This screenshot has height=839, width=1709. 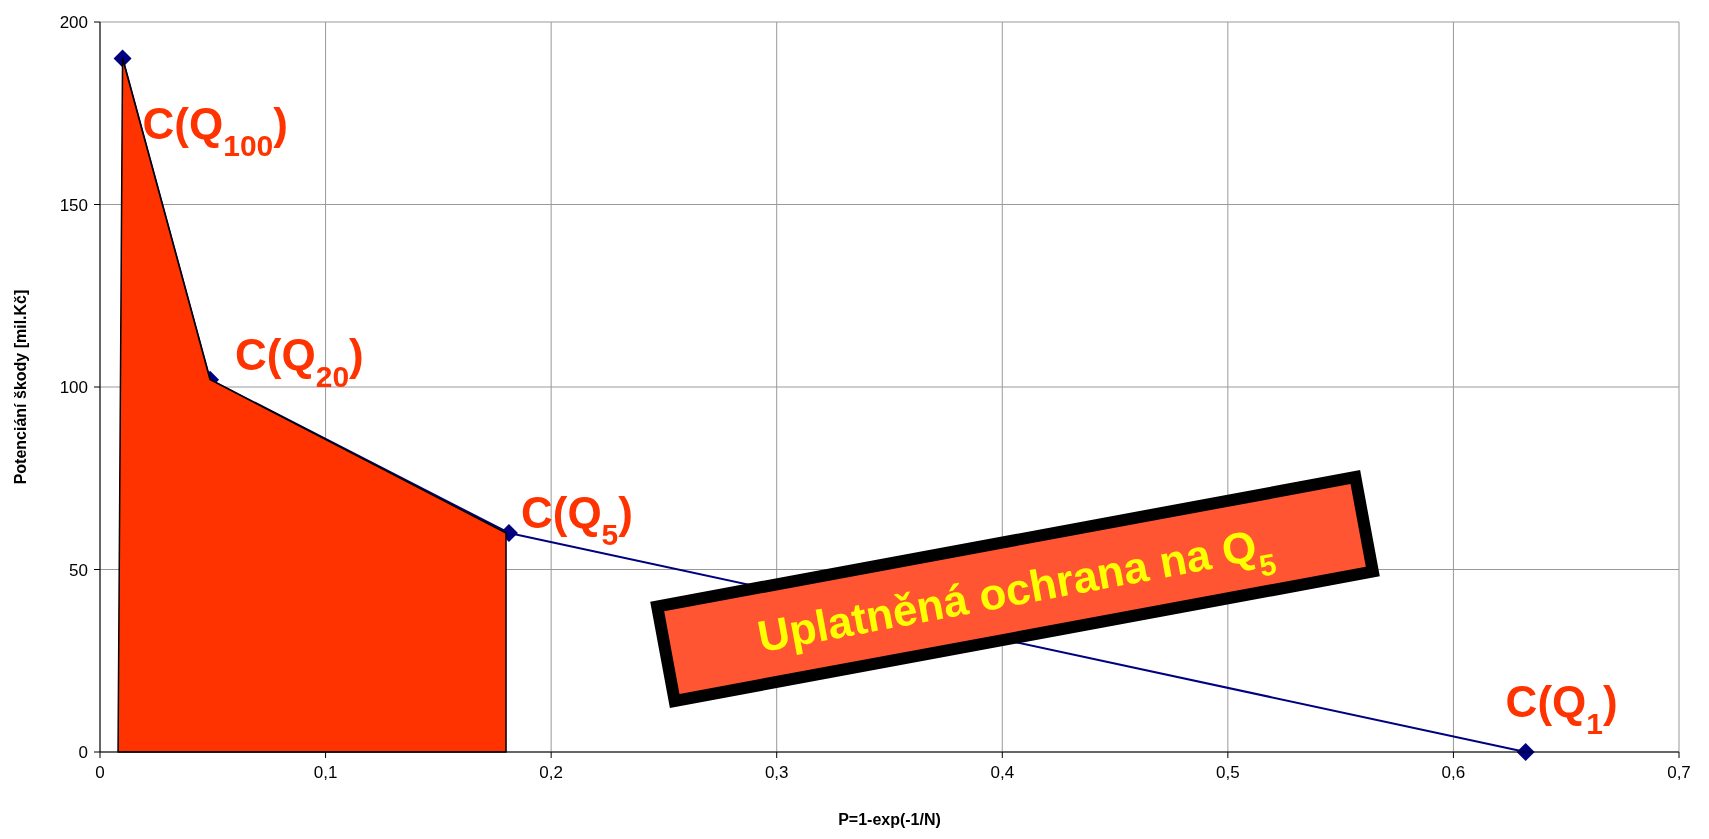 What do you see at coordinates (73, 22) in the screenshot?
I see `y-tick-label: 200` at bounding box center [73, 22].